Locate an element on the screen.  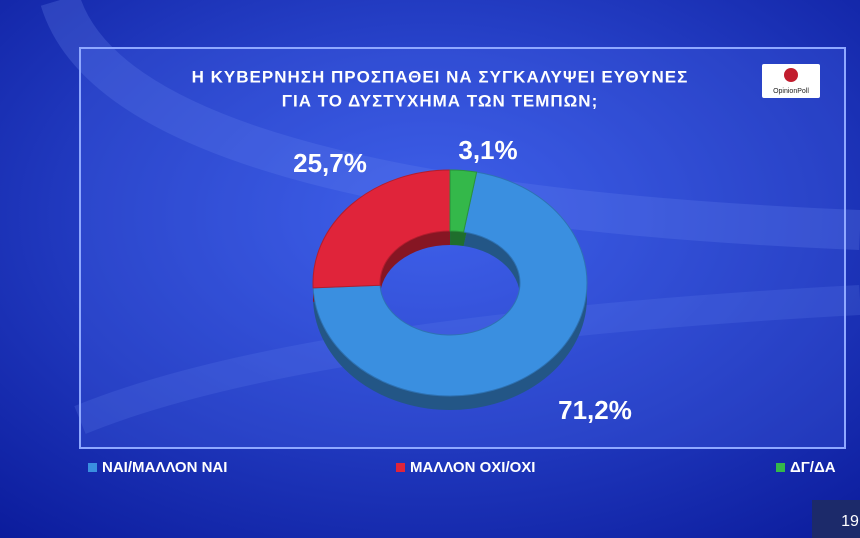
value-label: 25,7% is located at coordinates (330, 163).